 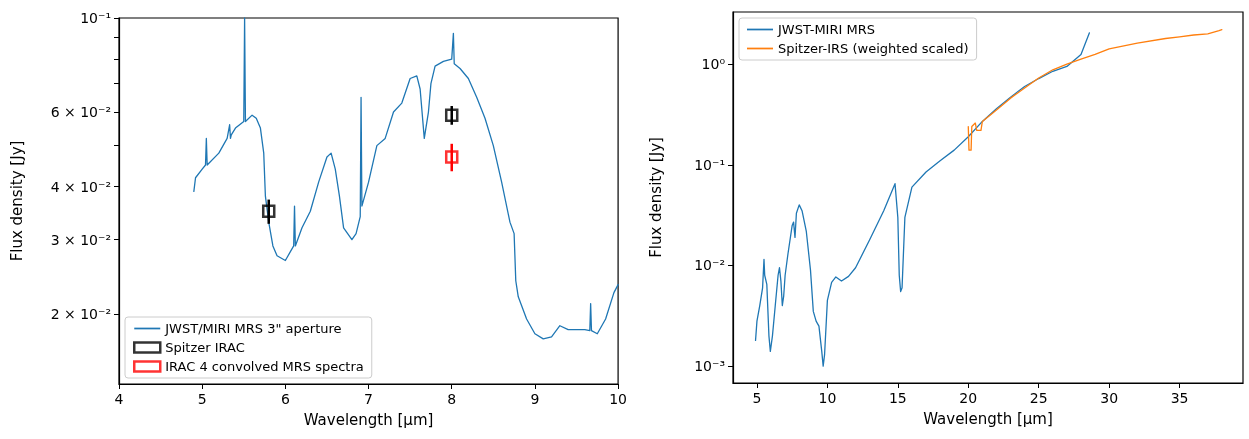 I want to click on legend-label: JWST/MIRI MRS 3" aperture, so click(x=253, y=328).